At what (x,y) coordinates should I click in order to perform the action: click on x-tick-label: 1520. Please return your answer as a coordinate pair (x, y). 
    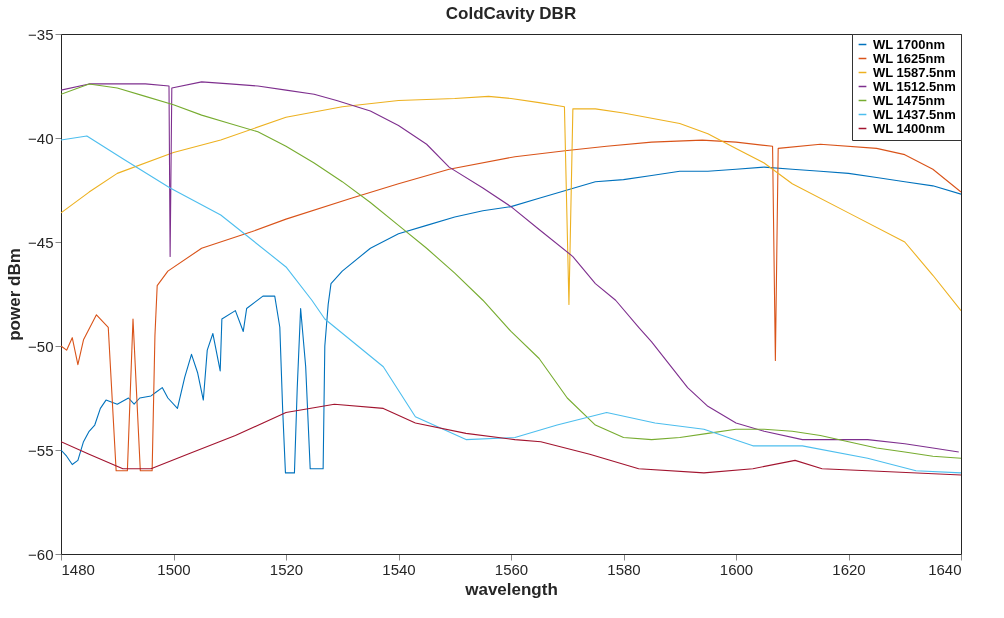
    Looking at the image, I should click on (286, 569).